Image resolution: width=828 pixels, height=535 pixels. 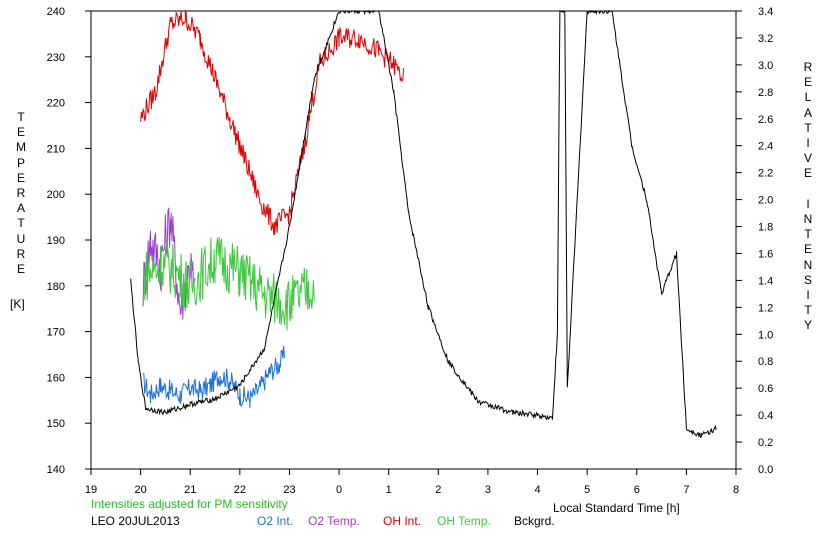 What do you see at coordinates (637, 490) in the screenshot?
I see `x-tick-label: 6` at bounding box center [637, 490].